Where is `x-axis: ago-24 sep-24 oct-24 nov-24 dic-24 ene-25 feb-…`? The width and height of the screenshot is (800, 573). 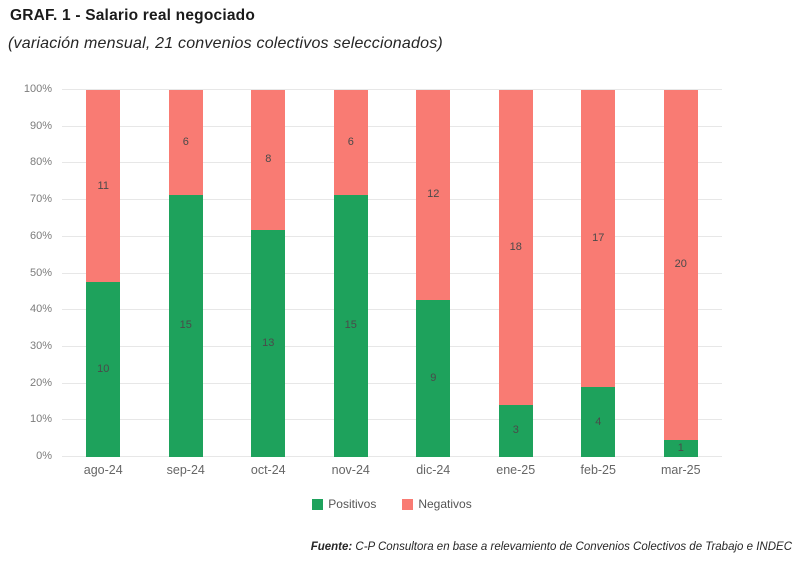
x-axis: ago-24 sep-24 oct-24 nov-24 dic-24 ene-25 feb-… is located at coordinates (392, 470).